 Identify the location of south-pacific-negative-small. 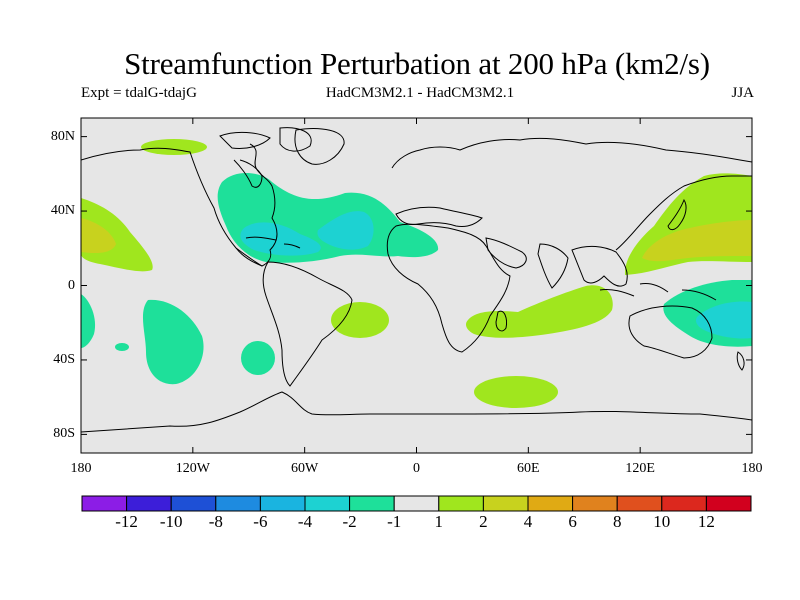
(122, 347).